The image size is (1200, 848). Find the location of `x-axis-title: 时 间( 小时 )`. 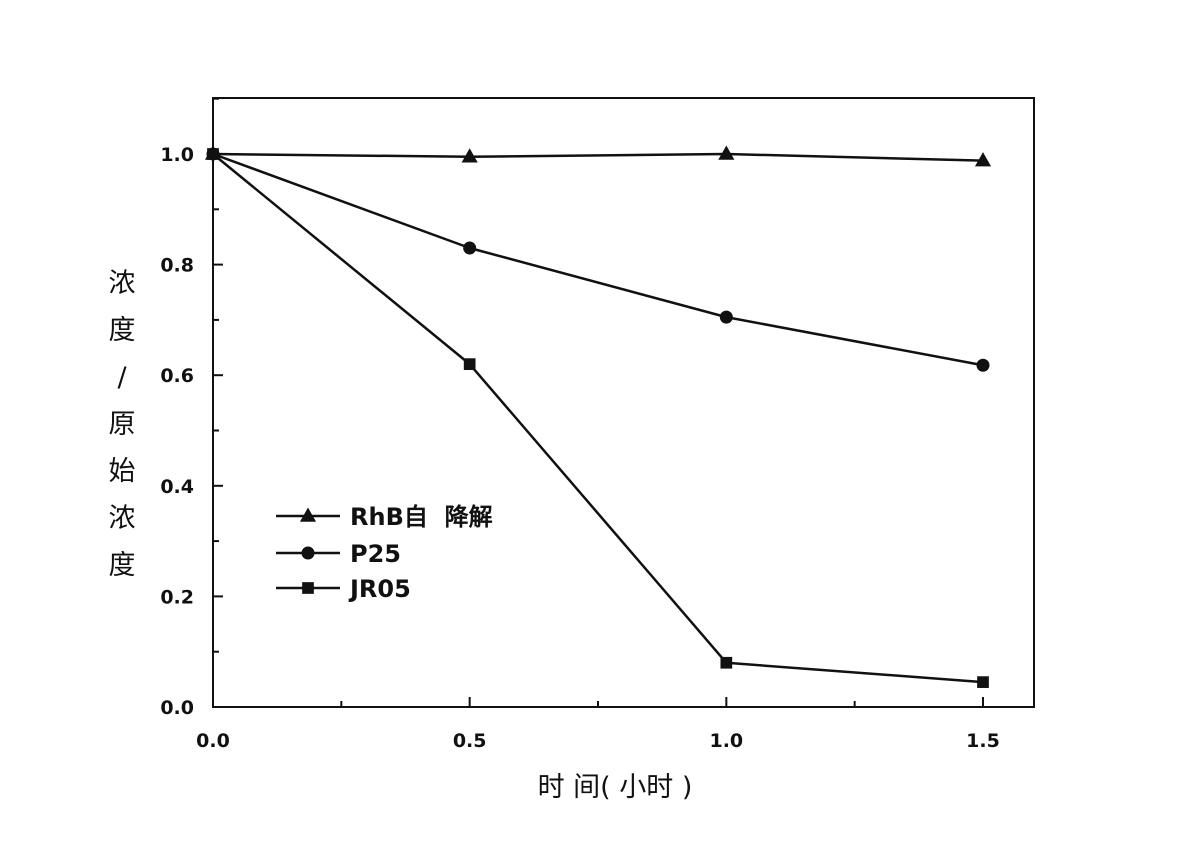

x-axis-title: 时 间( 小时 ) is located at coordinates (615, 787).